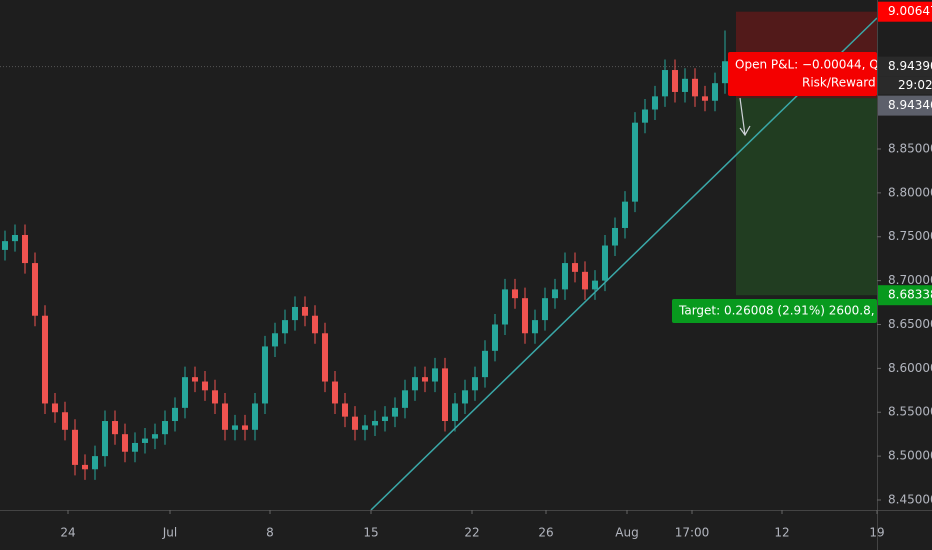 This screenshot has height=550, width=932. I want to click on x-axis-bg, so click(466, 530).